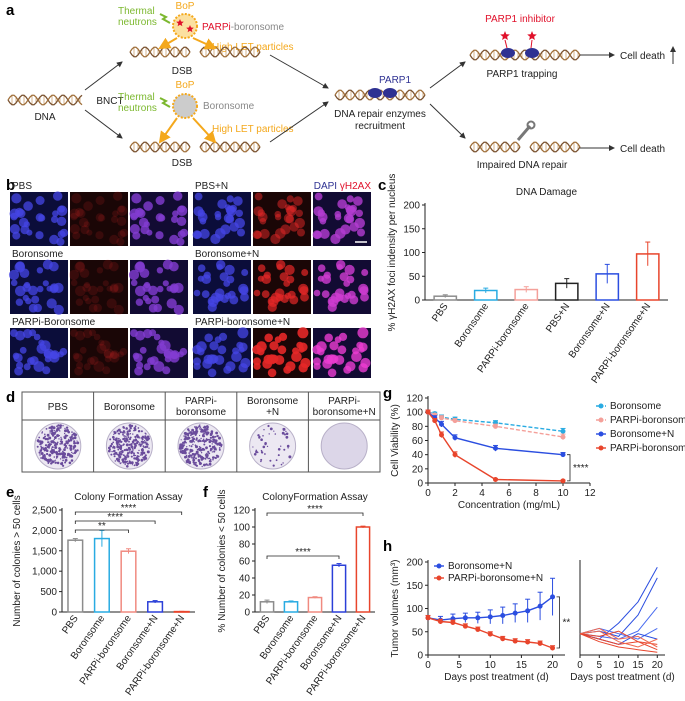 Image resolution: width=685 pixels, height=701 pixels. I want to click on bop-particle, so click(185, 26).